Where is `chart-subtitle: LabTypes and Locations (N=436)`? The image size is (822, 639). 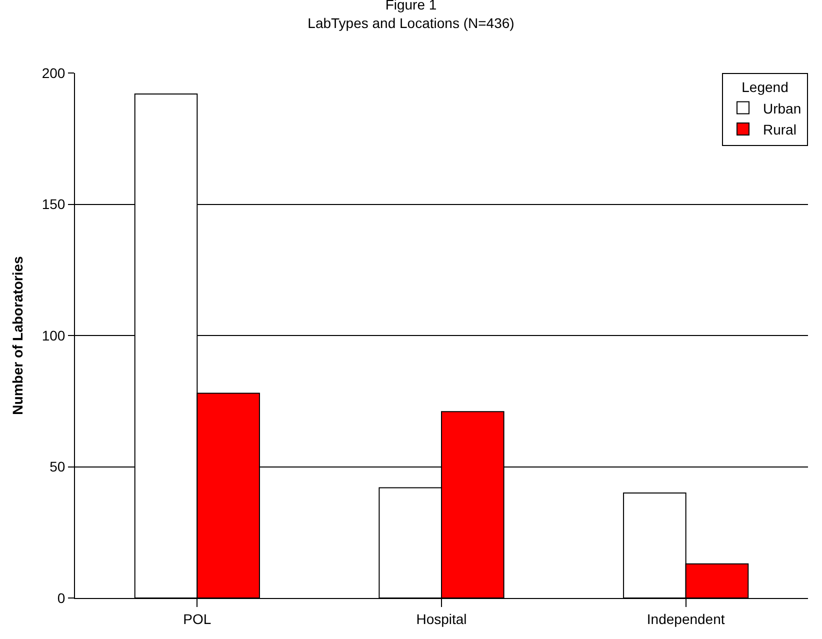 chart-subtitle: LabTypes and Locations (N=436) is located at coordinates (411, 22).